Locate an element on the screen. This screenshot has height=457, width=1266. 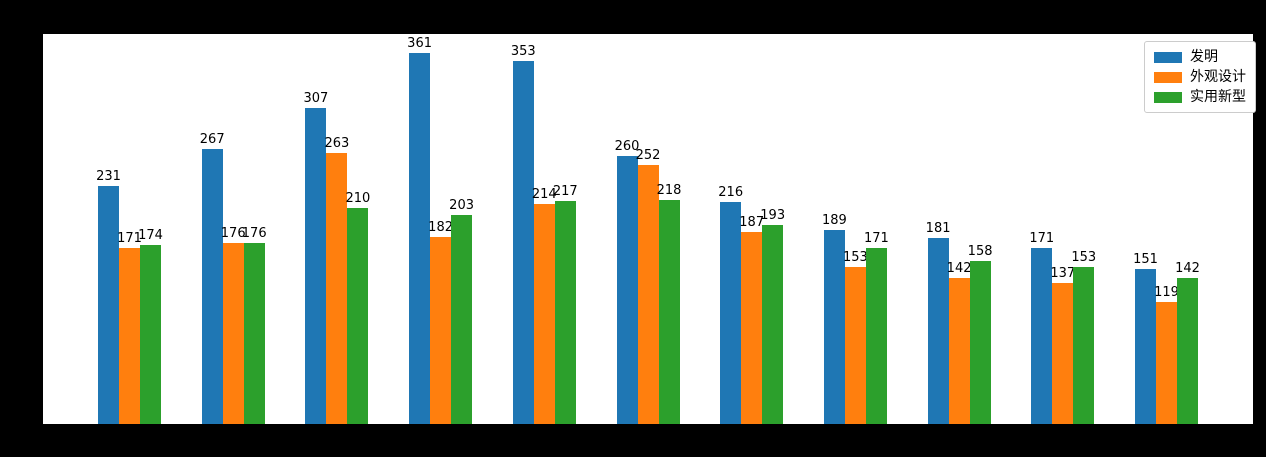
legend: 发明 外观设计 实用新型 is located at coordinates (1200, 77).